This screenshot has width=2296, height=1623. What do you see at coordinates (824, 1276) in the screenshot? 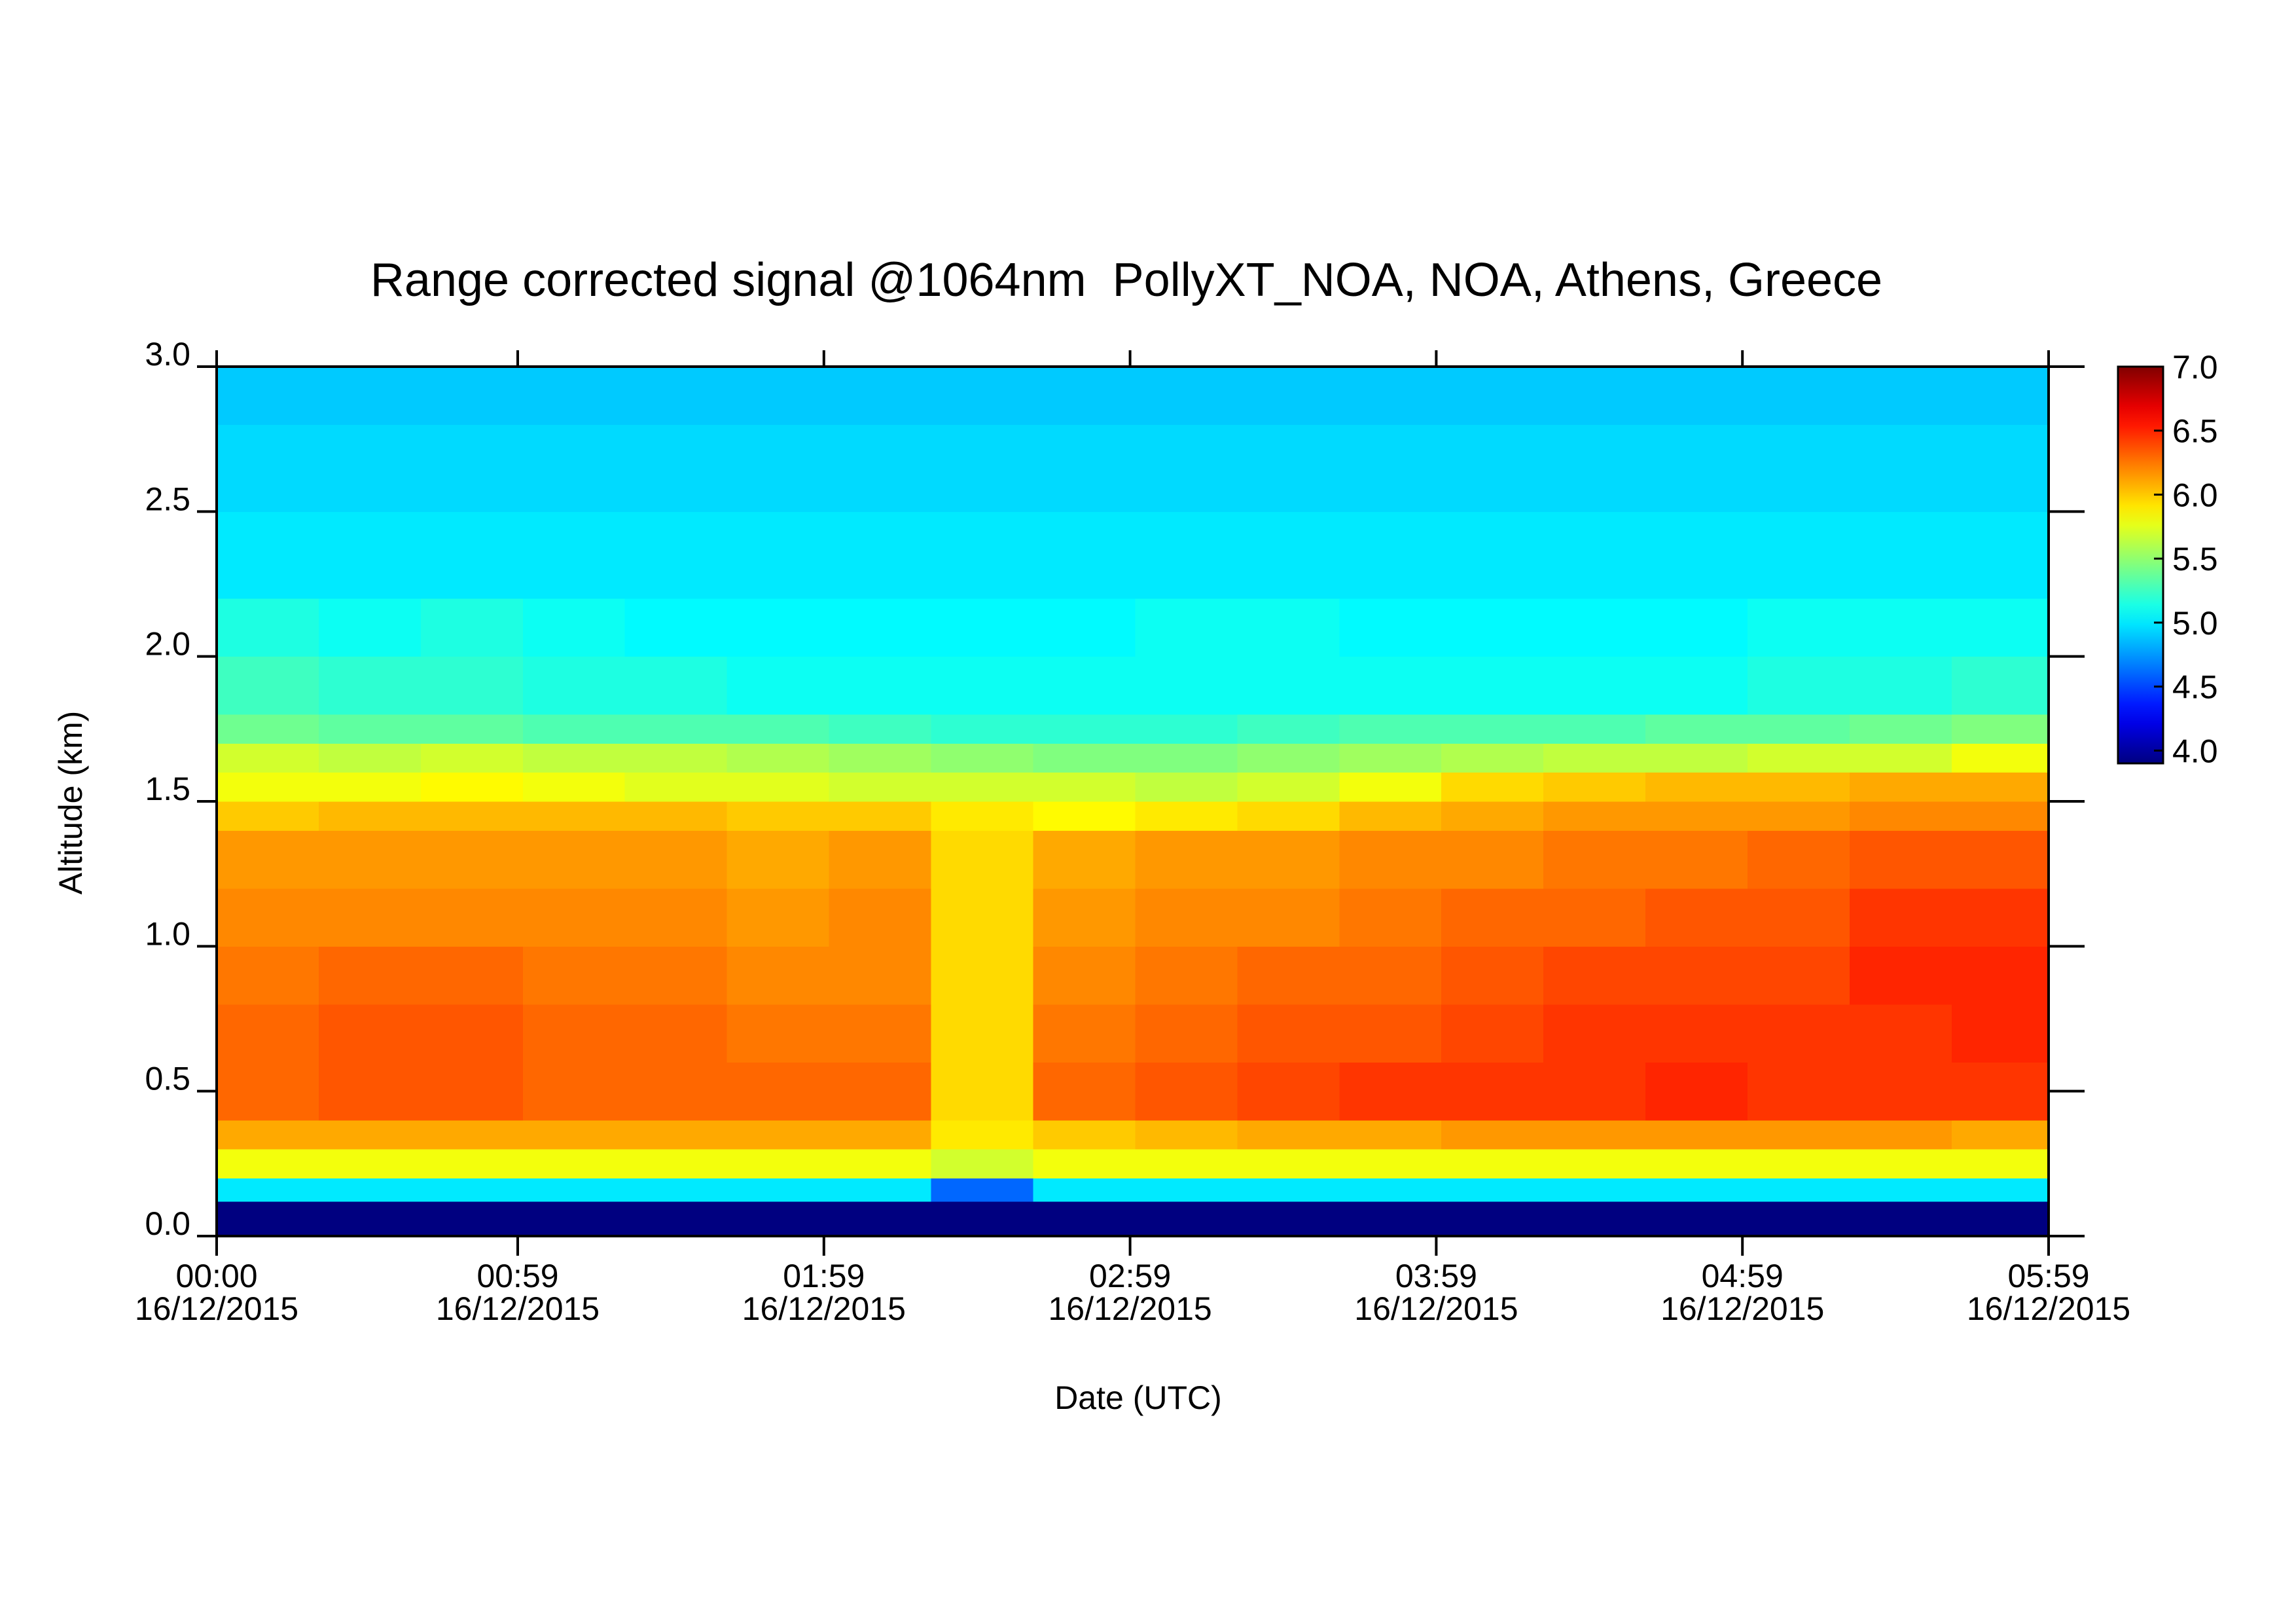
I see `x-tick-label: 01:59` at bounding box center [824, 1276].